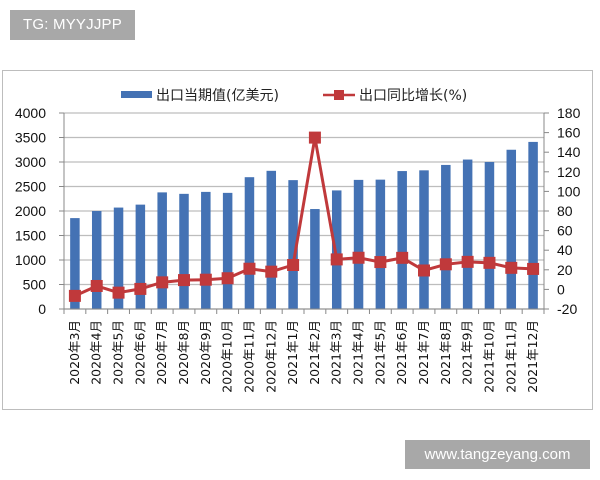 Image resolution: width=600 pixels, height=480 pixels. Describe the element at coordinates (413, 96) in the screenshot. I see `legend-line-label: 出口同比增长(%)` at that location.